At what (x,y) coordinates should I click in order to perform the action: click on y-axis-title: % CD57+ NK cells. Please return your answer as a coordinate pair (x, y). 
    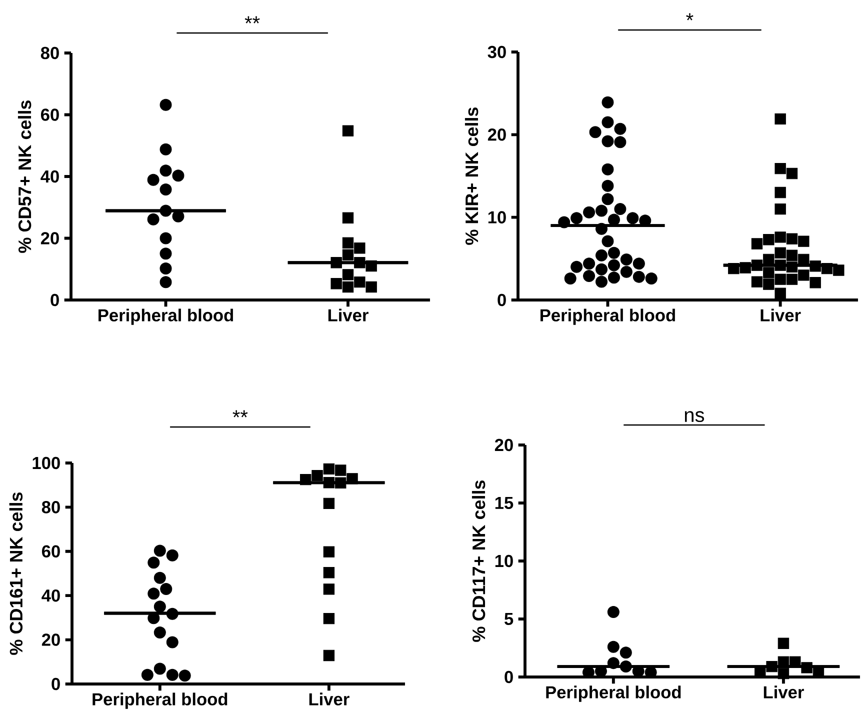
    Looking at the image, I should click on (25, 176).